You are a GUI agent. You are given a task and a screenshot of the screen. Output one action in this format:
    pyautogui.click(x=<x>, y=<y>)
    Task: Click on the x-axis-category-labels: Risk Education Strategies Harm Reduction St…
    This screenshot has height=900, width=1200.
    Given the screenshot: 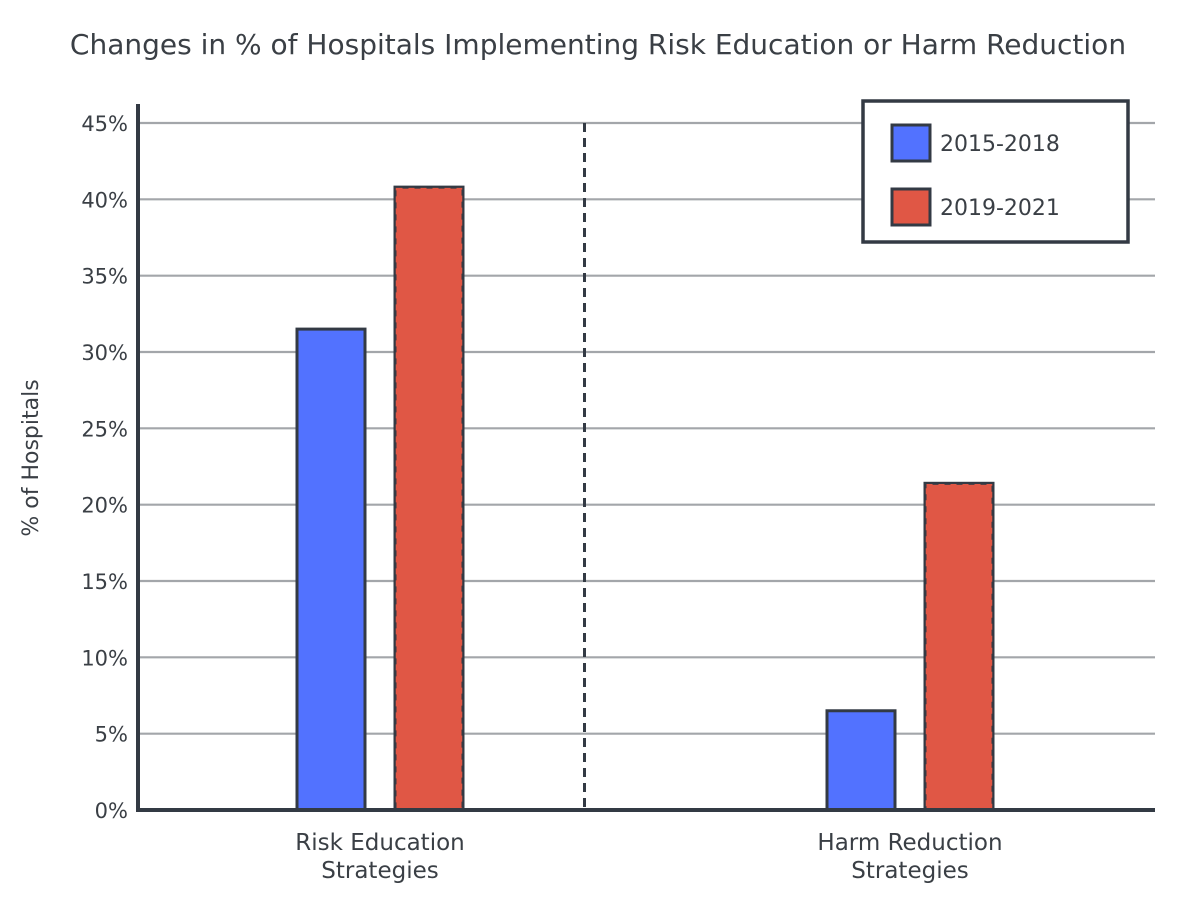 What is the action you would take?
    pyautogui.click(x=648, y=857)
    